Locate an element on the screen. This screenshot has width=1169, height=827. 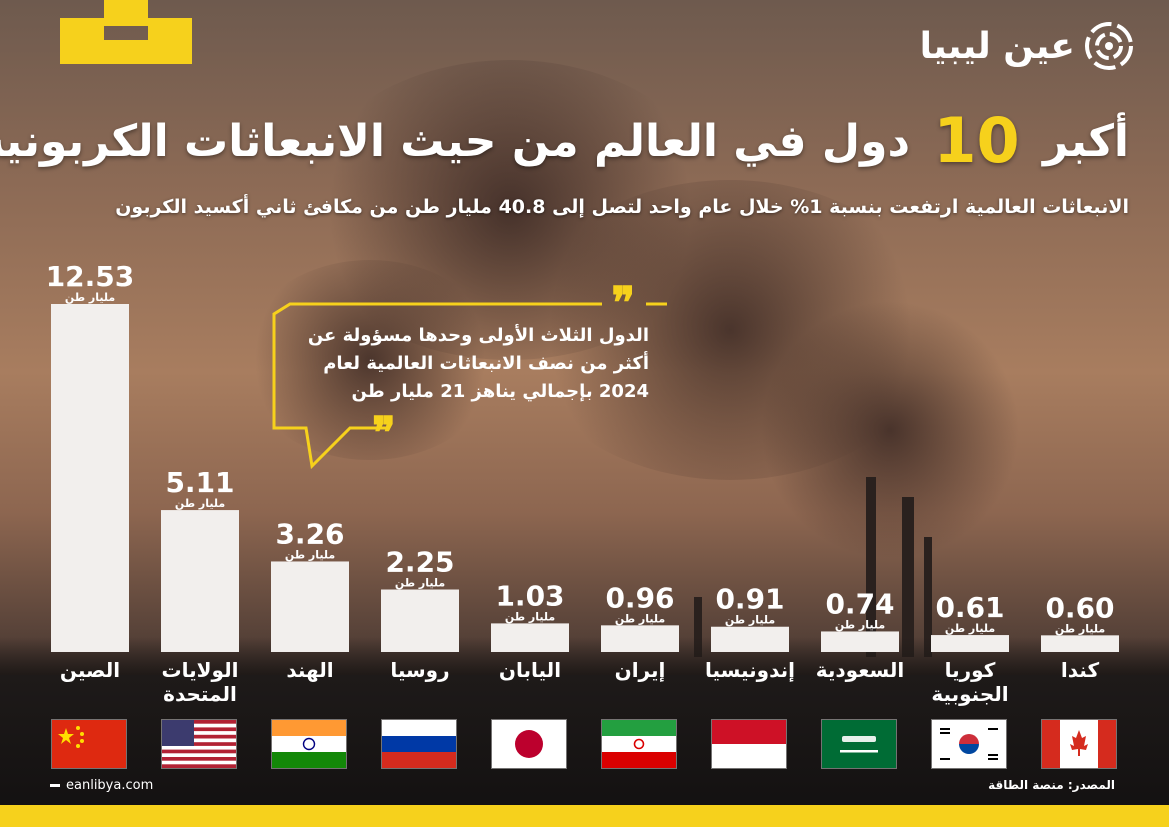
category-label: الصين is located at coordinates (90, 670).